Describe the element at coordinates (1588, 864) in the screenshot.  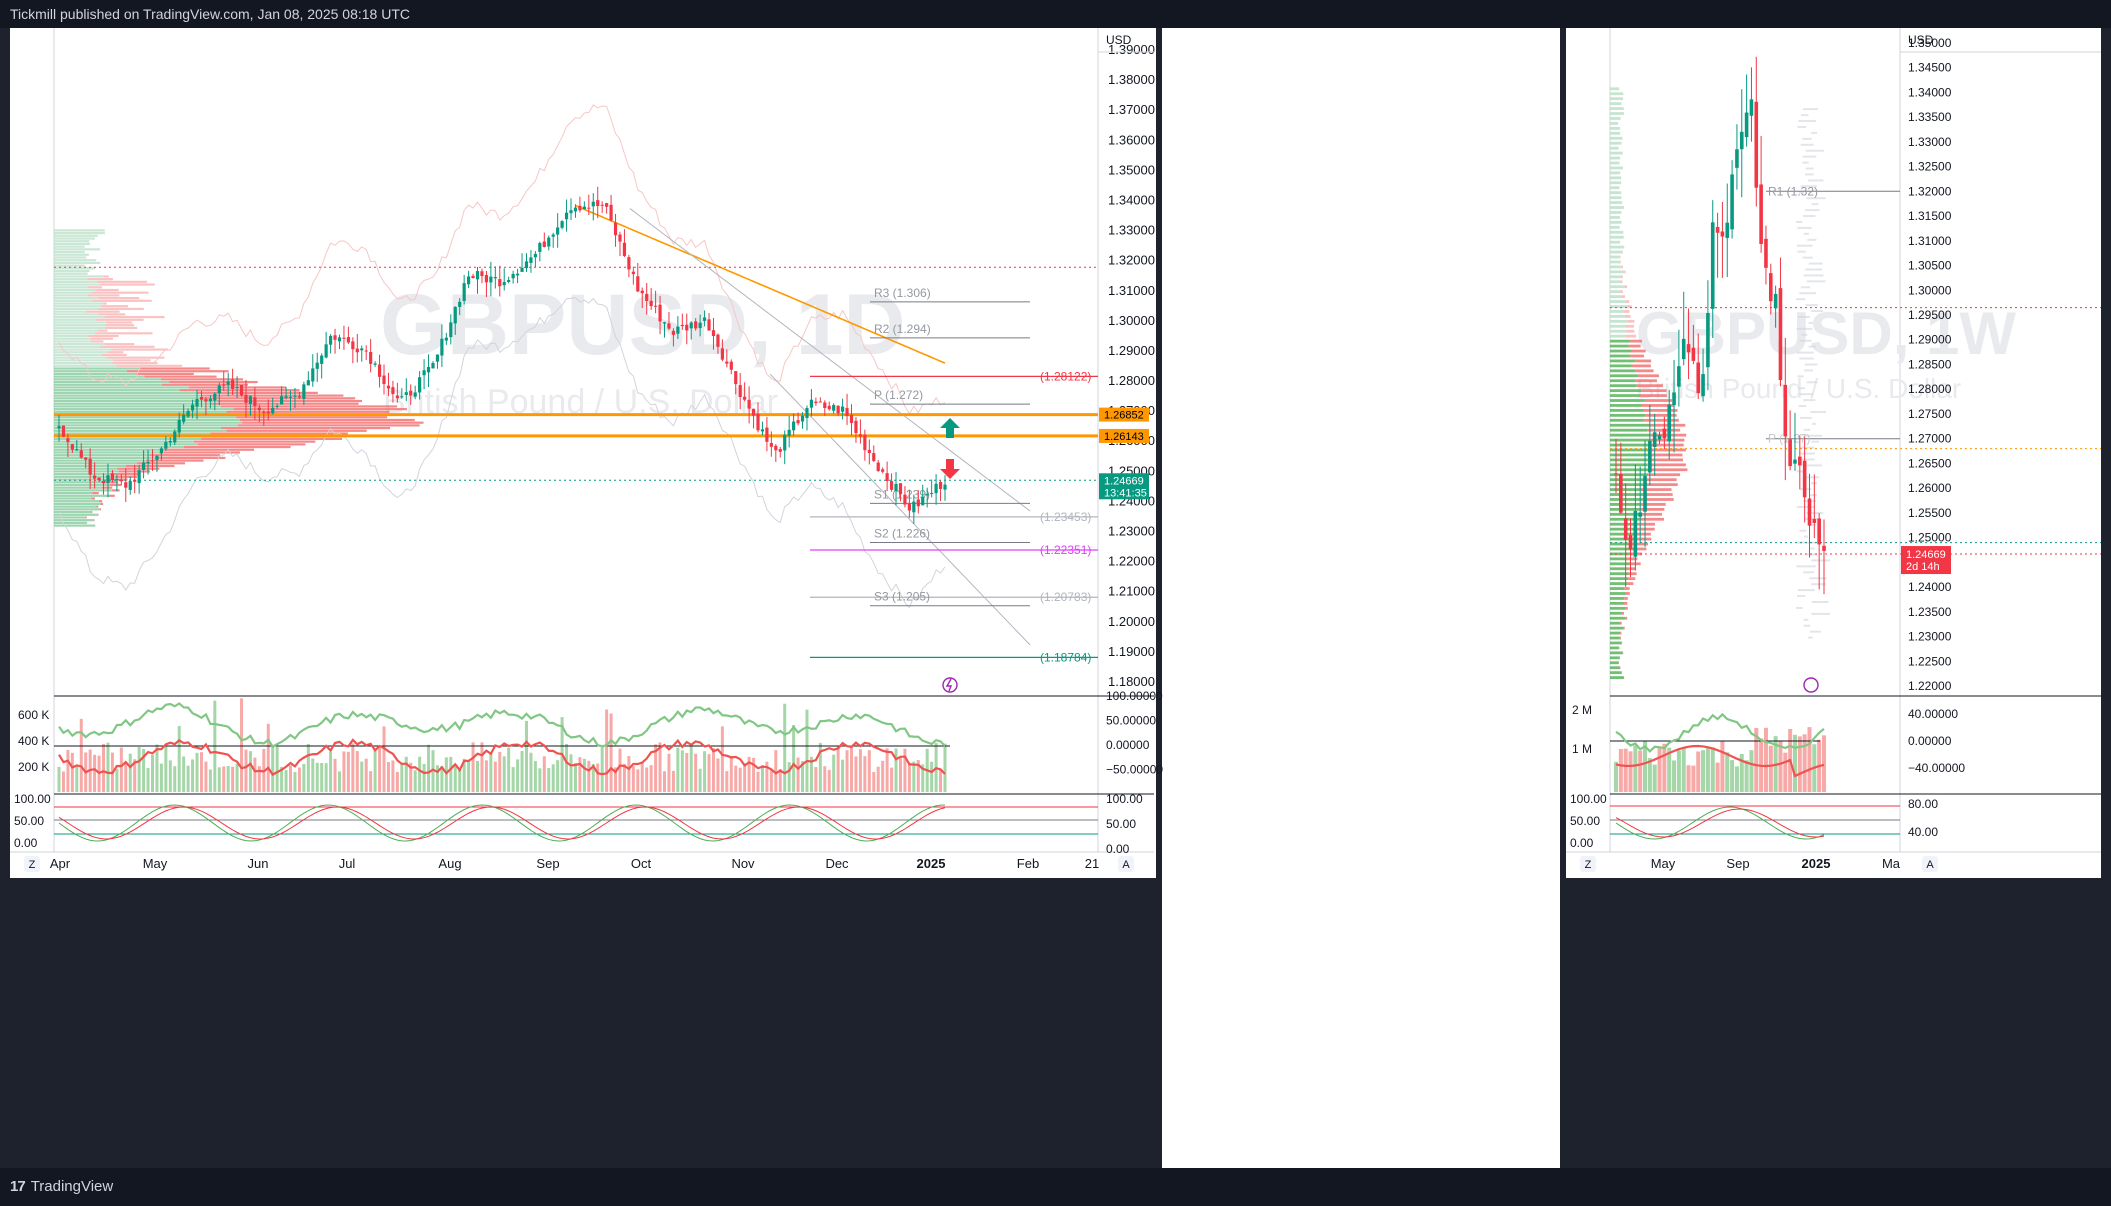
I see `weekly-zoom-button` at that location.